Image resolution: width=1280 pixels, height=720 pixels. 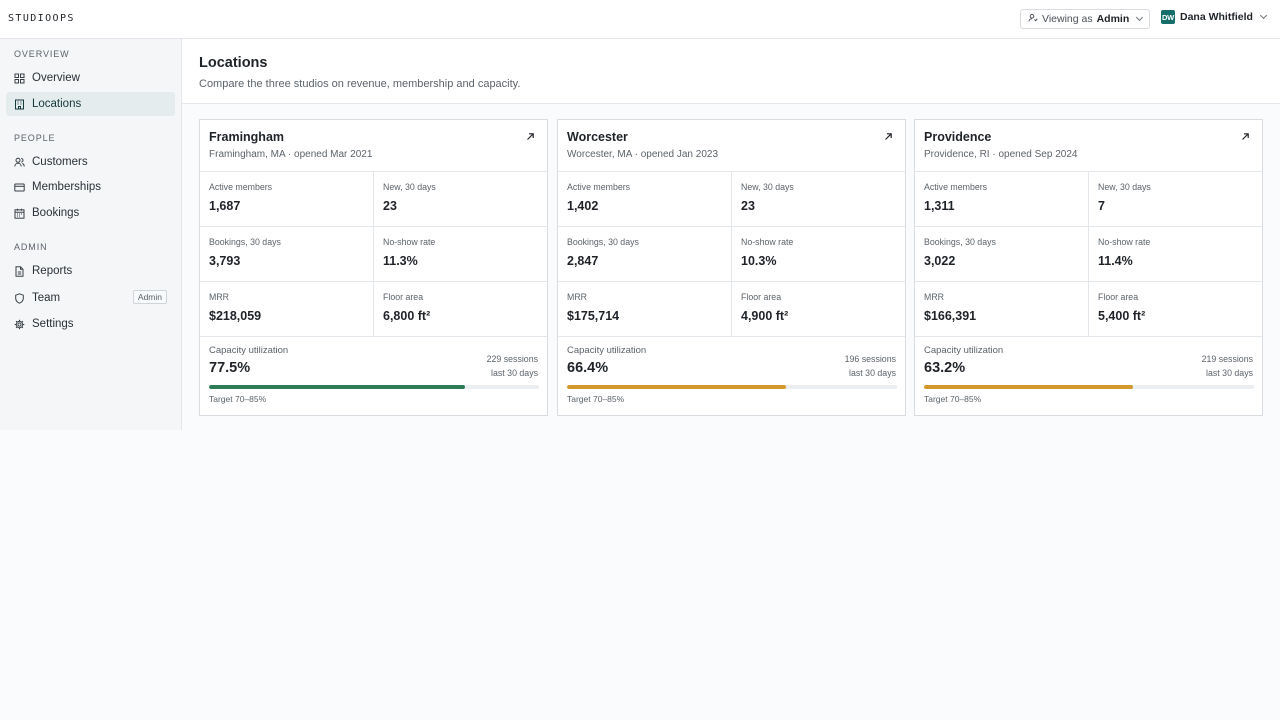 What do you see at coordinates (90, 187) in the screenshot?
I see `sidebar-item-memberships: Memberships` at bounding box center [90, 187].